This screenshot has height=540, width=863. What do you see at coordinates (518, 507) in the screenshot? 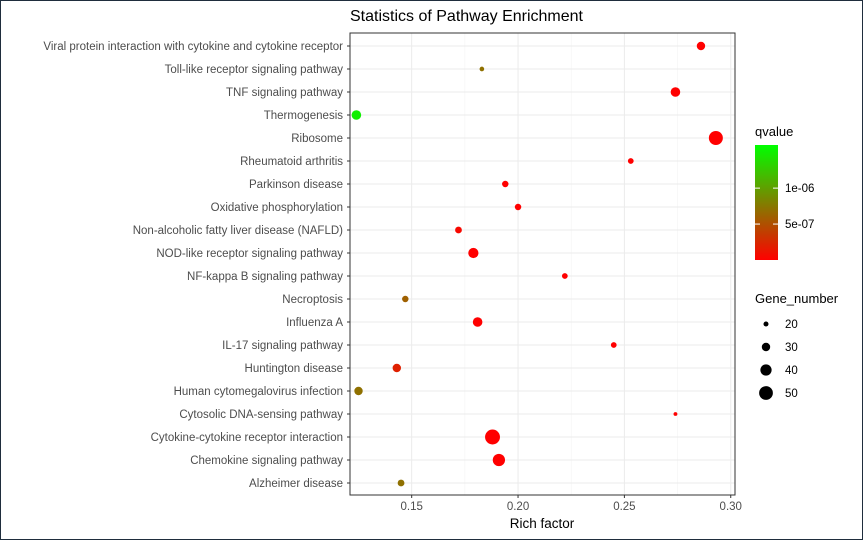
I see `x-tick-label: 0.20` at bounding box center [518, 507].